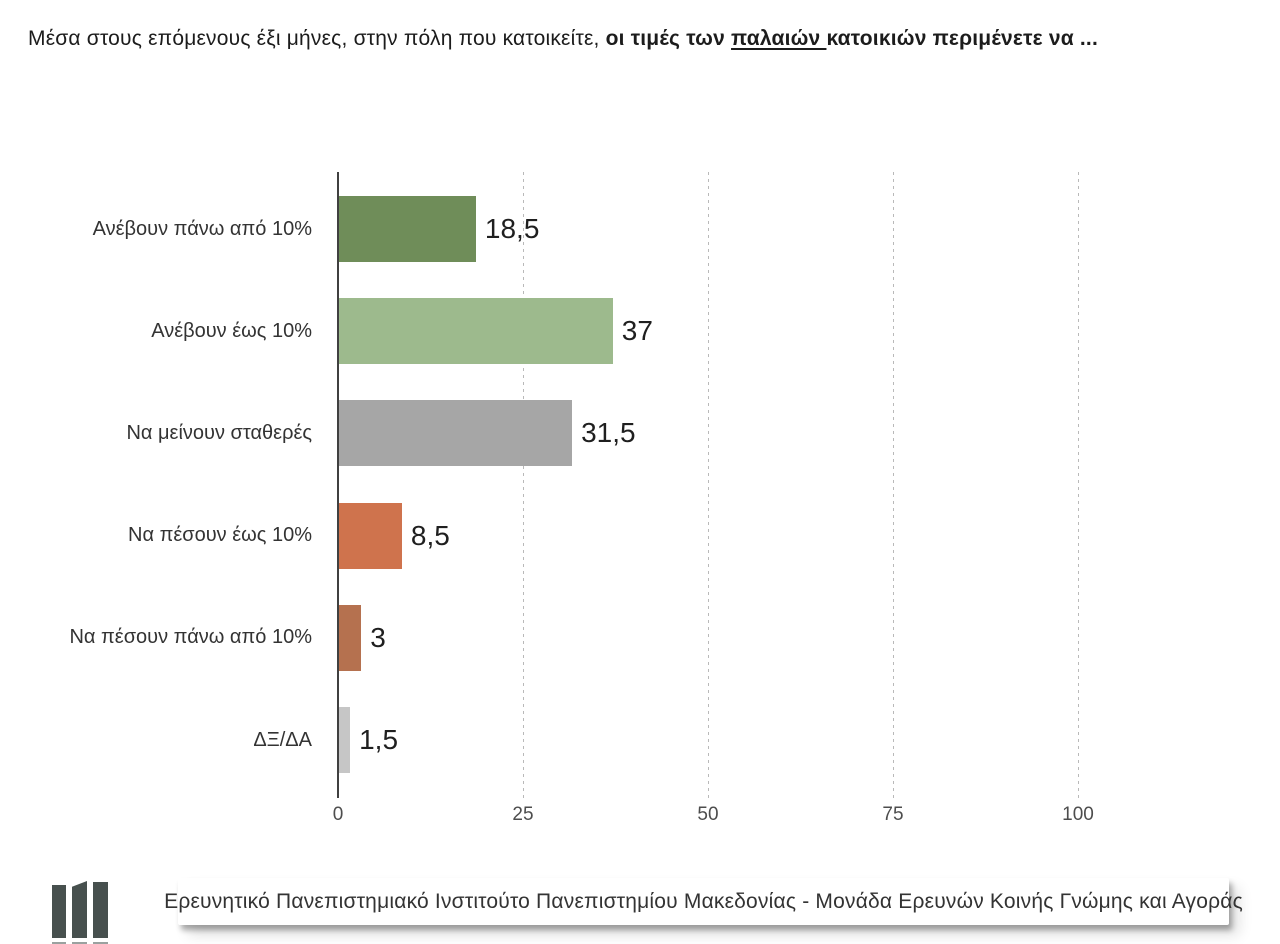 Image resolution: width=1280 pixels, height=944 pixels. I want to click on value-label: 31,5, so click(608, 433).